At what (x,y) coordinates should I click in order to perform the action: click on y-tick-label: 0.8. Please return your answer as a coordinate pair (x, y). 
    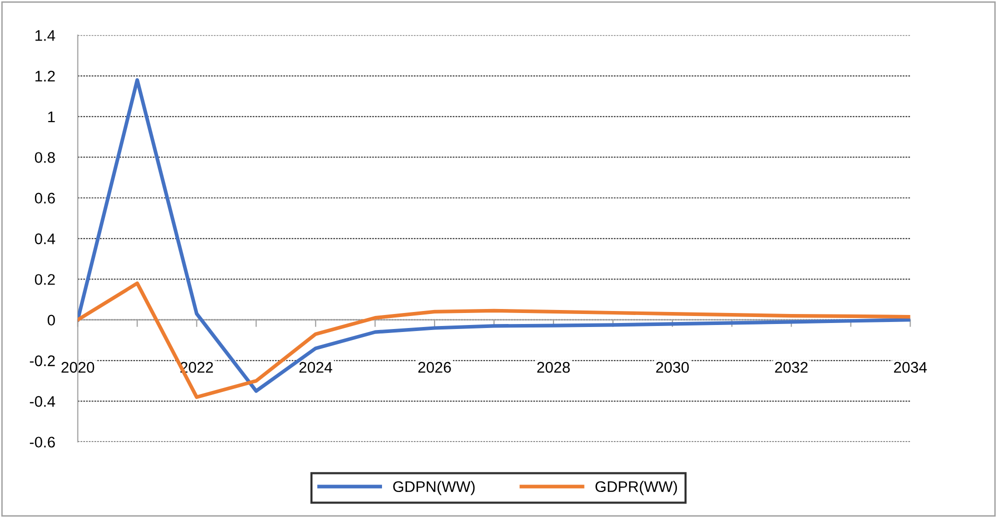
    Looking at the image, I should click on (44, 157).